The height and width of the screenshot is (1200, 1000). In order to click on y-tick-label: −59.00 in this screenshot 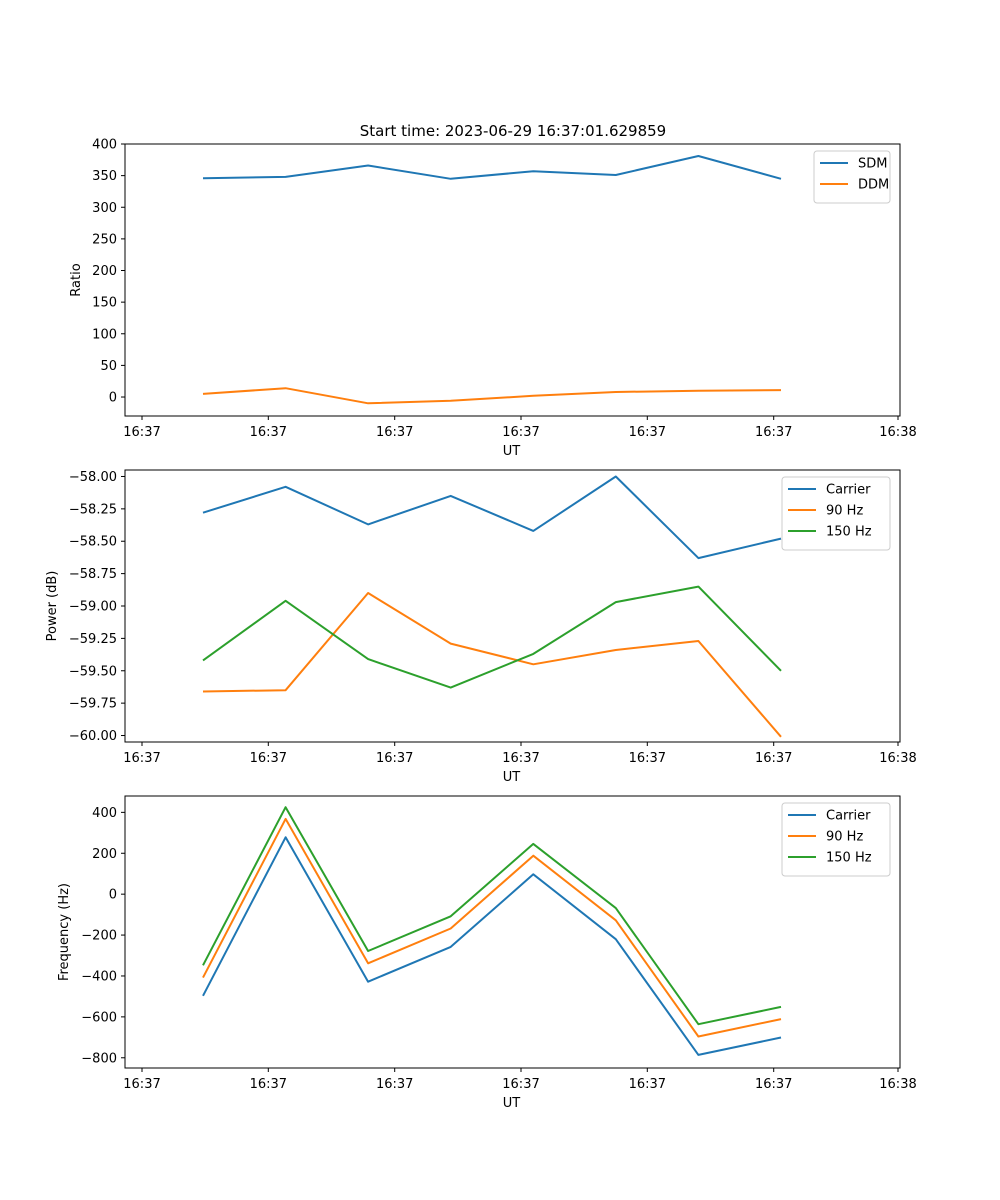, I will do `click(93, 607)`.